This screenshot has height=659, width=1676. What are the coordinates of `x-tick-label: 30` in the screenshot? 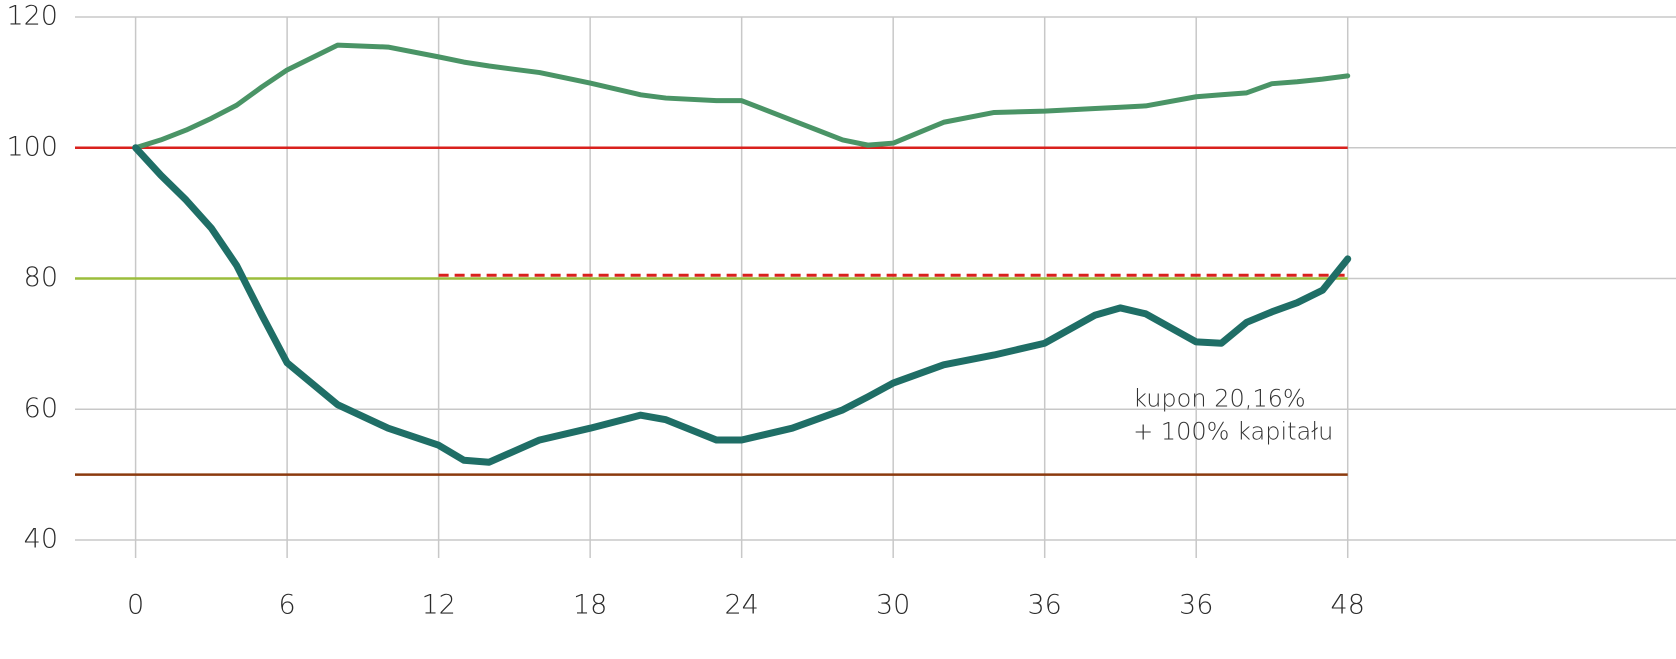 It's located at (893, 605).